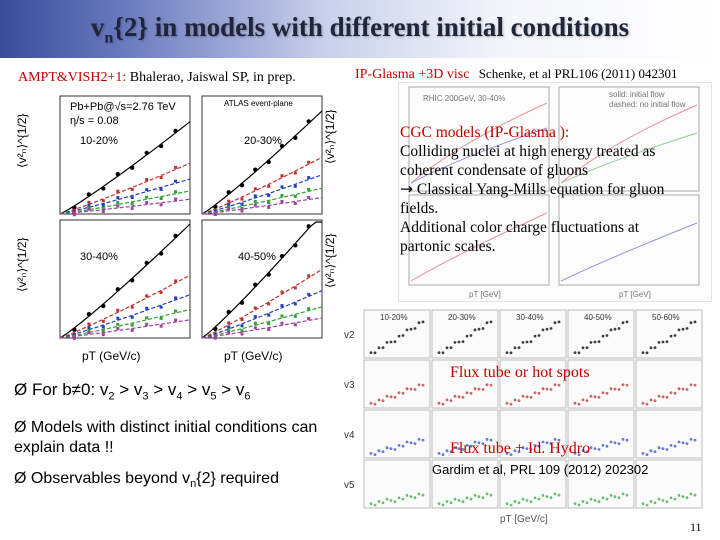  What do you see at coordinates (524, 519) in the screenshot?
I see `rb-xlabel: pT [GeV/c]` at bounding box center [524, 519].